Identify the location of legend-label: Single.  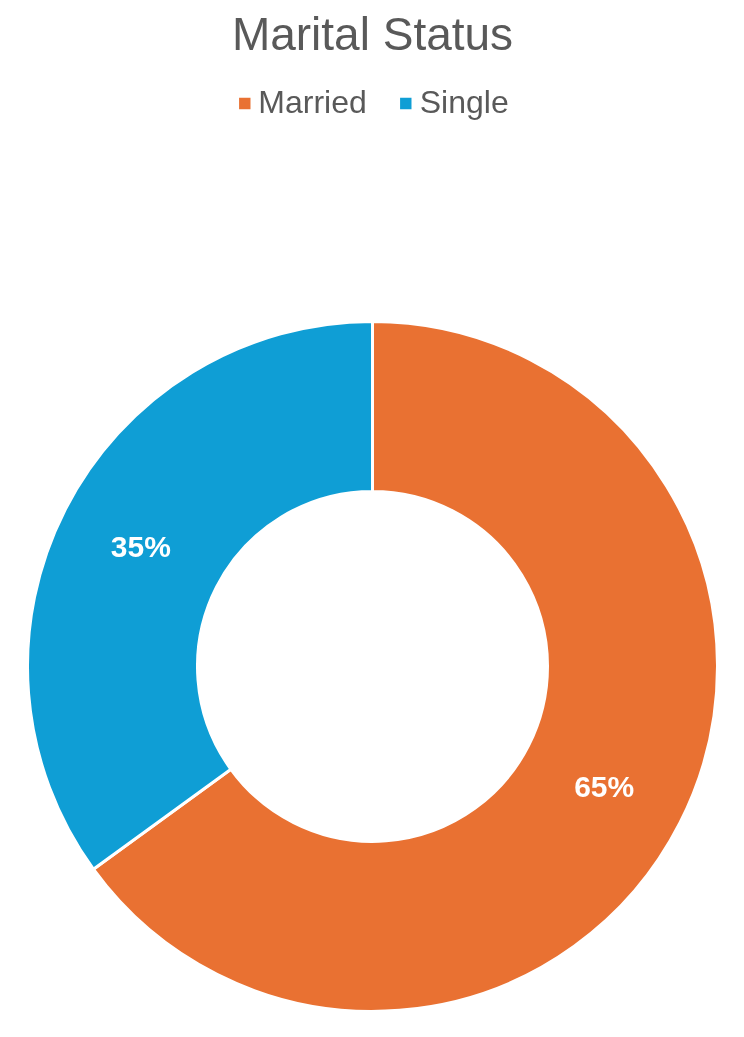
(464, 102).